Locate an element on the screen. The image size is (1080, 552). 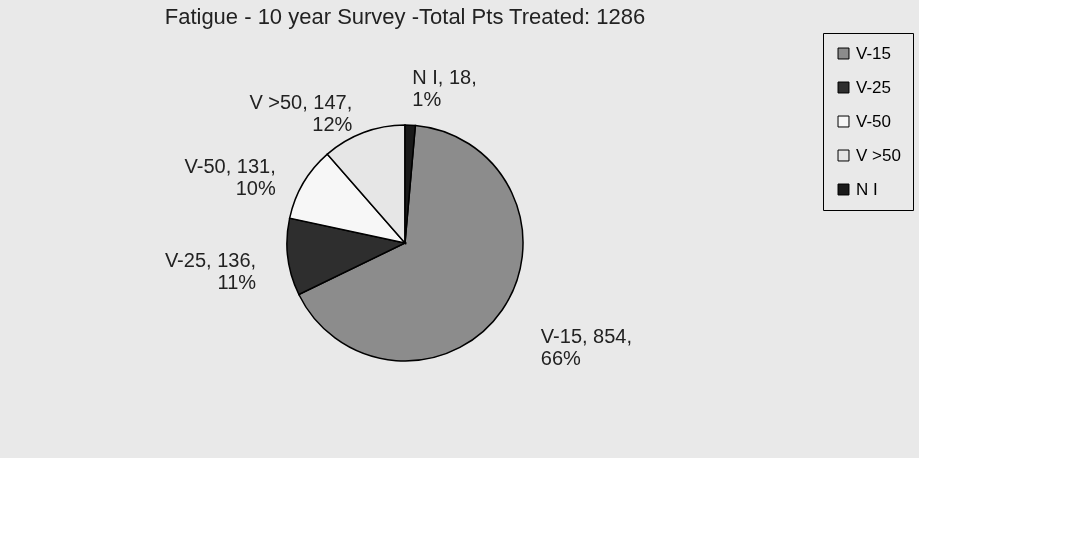
data-label: V-50, 131, 10% is located at coordinates (230, 176).